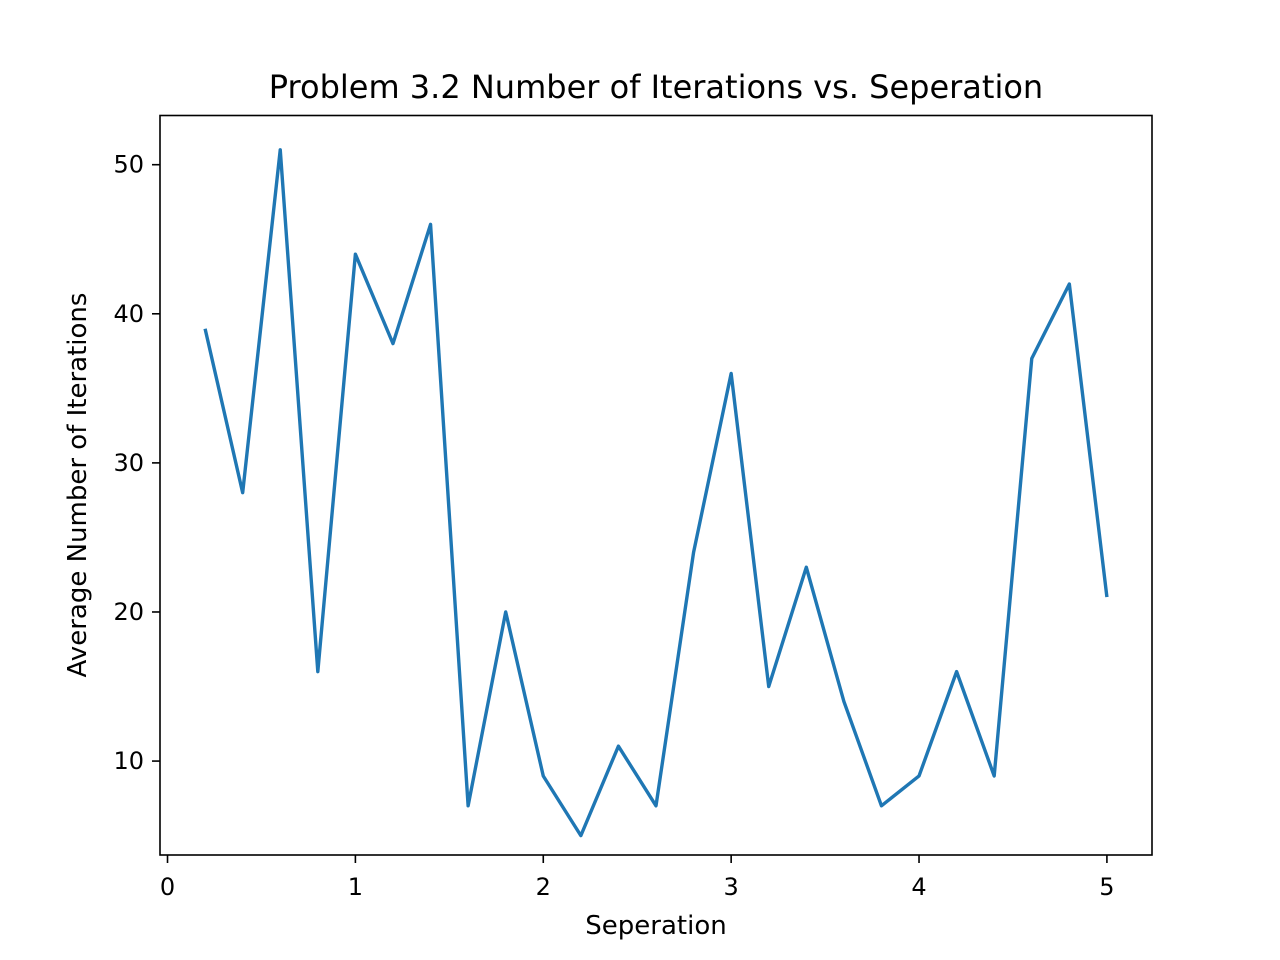  Describe the element at coordinates (918, 887) in the screenshot. I see `x-tick-label: 4` at that location.